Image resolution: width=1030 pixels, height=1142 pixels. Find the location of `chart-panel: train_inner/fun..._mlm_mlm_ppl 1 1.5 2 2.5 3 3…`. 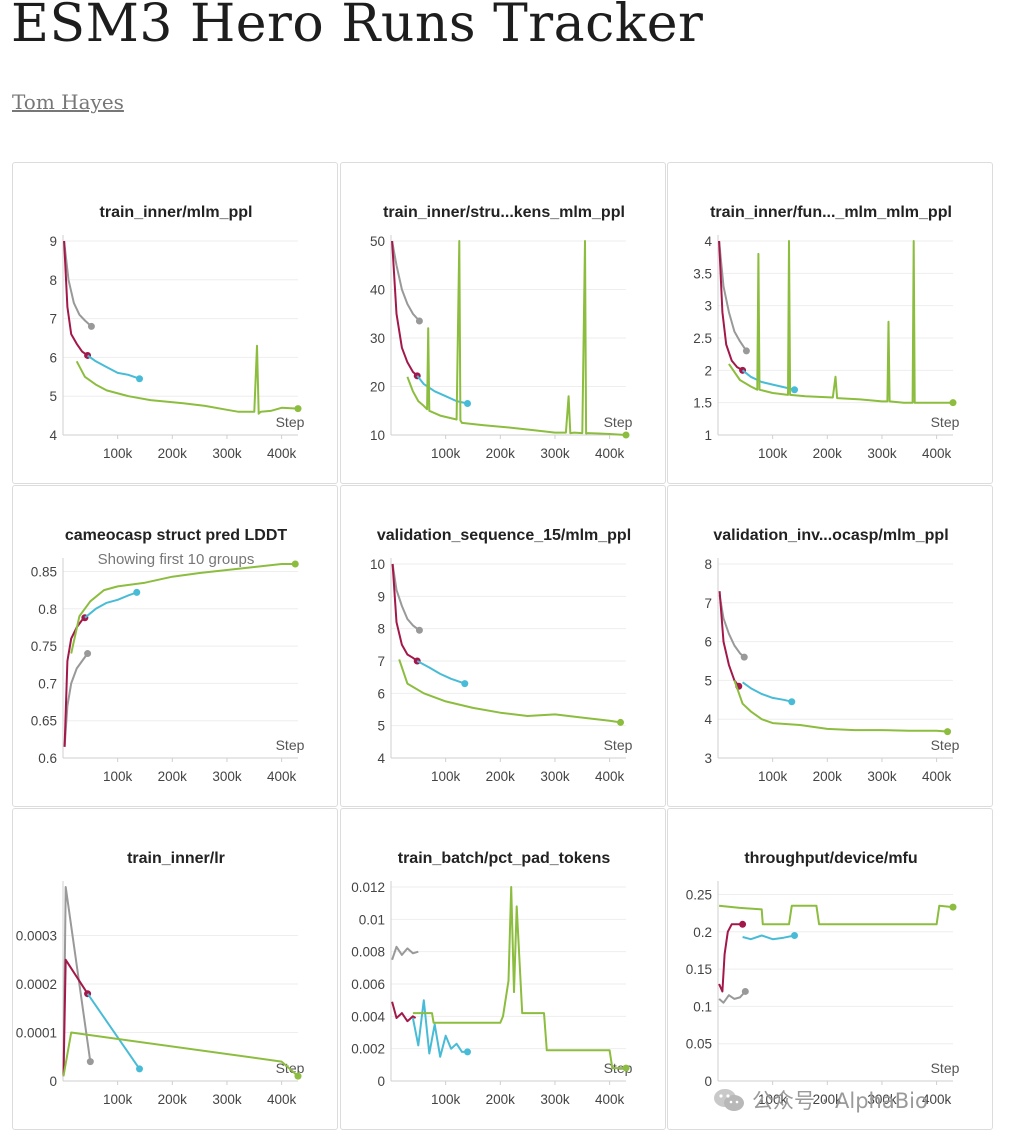

chart-panel: train_inner/fun..._mlm_mlm_ppl 1 1.5 2 2.5 3 3… is located at coordinates (830, 323).